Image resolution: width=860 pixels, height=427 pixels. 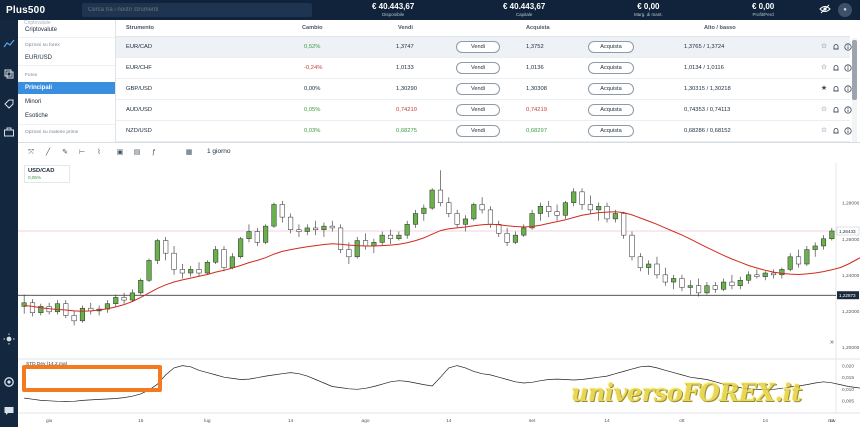 What do you see at coordinates (832, 342) in the screenshot?
I see `expand-icon: »` at bounding box center [832, 342].